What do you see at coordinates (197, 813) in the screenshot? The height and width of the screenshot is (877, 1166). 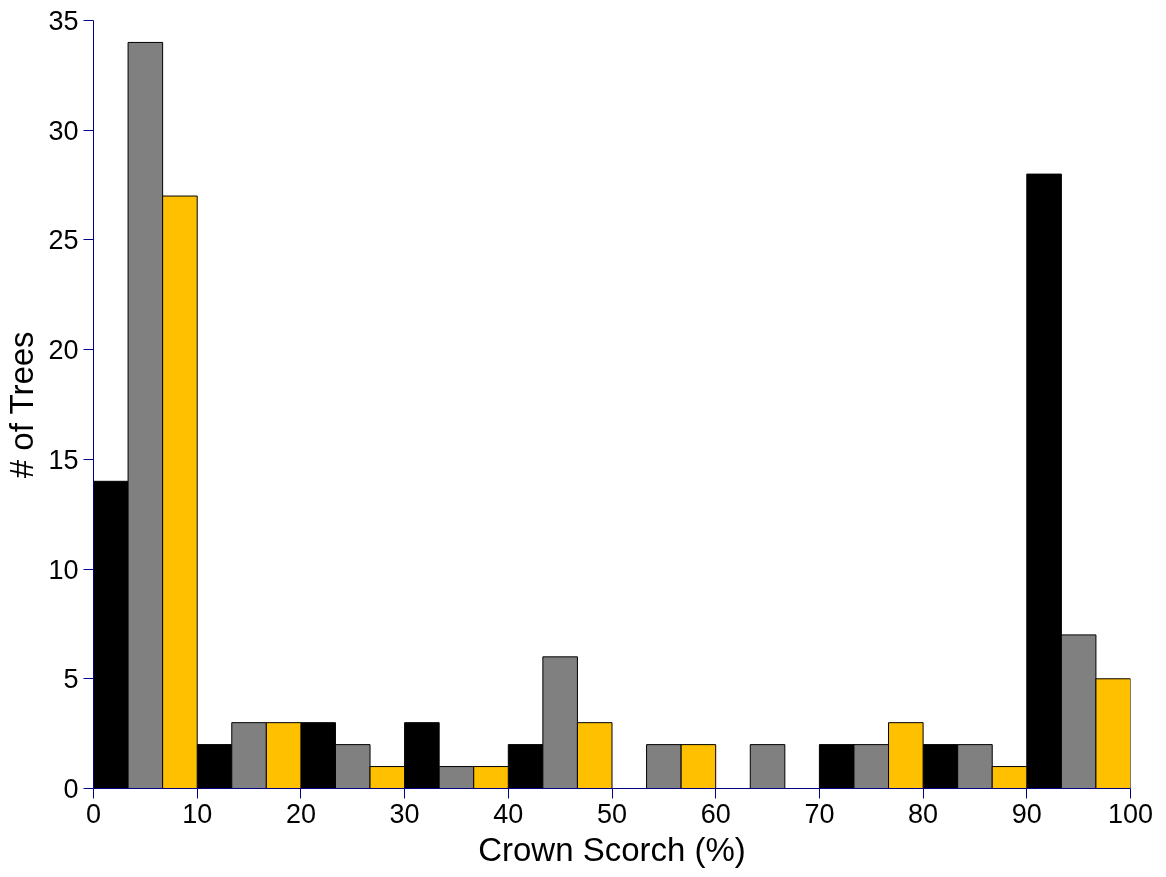 I see `x-tick-label: 10` at bounding box center [197, 813].